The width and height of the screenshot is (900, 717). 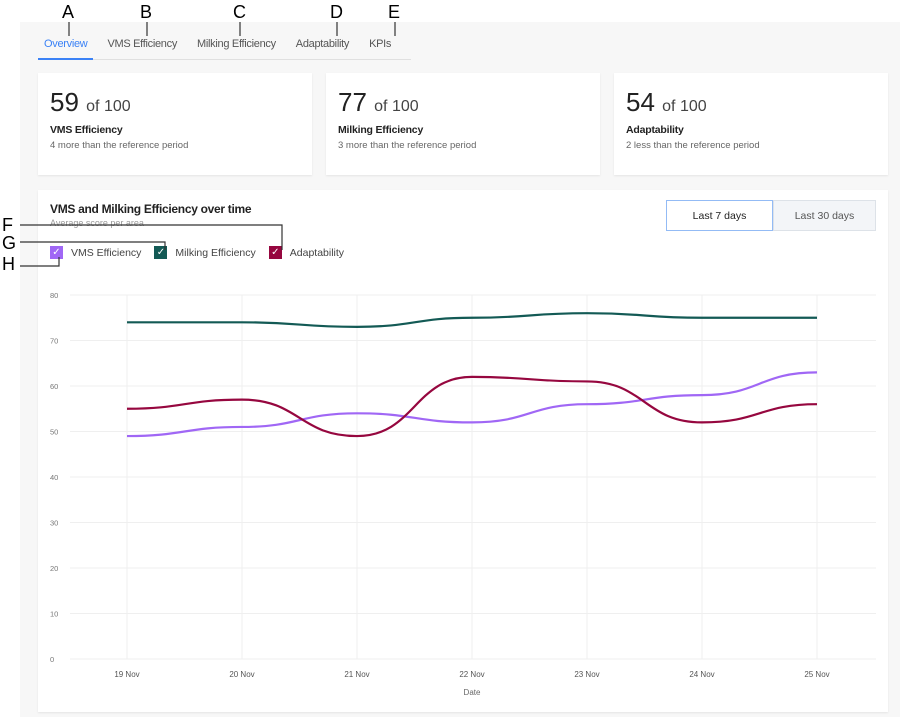 What do you see at coordinates (64, 102) in the screenshot?
I see `score: 59` at bounding box center [64, 102].